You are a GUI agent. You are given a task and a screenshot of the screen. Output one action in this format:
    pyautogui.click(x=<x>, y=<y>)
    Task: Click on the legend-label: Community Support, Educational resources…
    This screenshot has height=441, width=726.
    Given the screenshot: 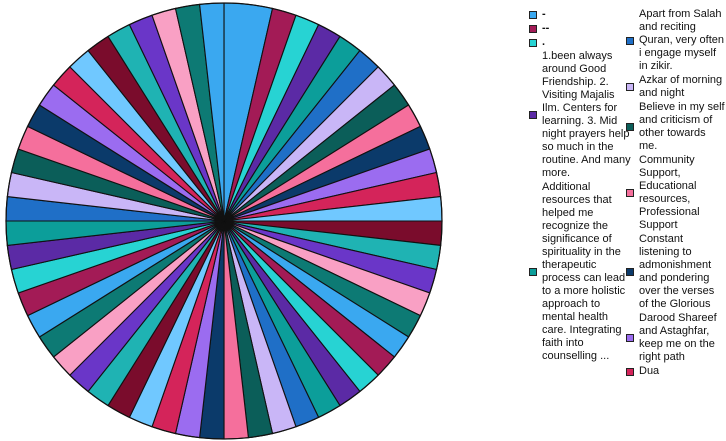 What is the action you would take?
    pyautogui.click(x=669, y=192)
    